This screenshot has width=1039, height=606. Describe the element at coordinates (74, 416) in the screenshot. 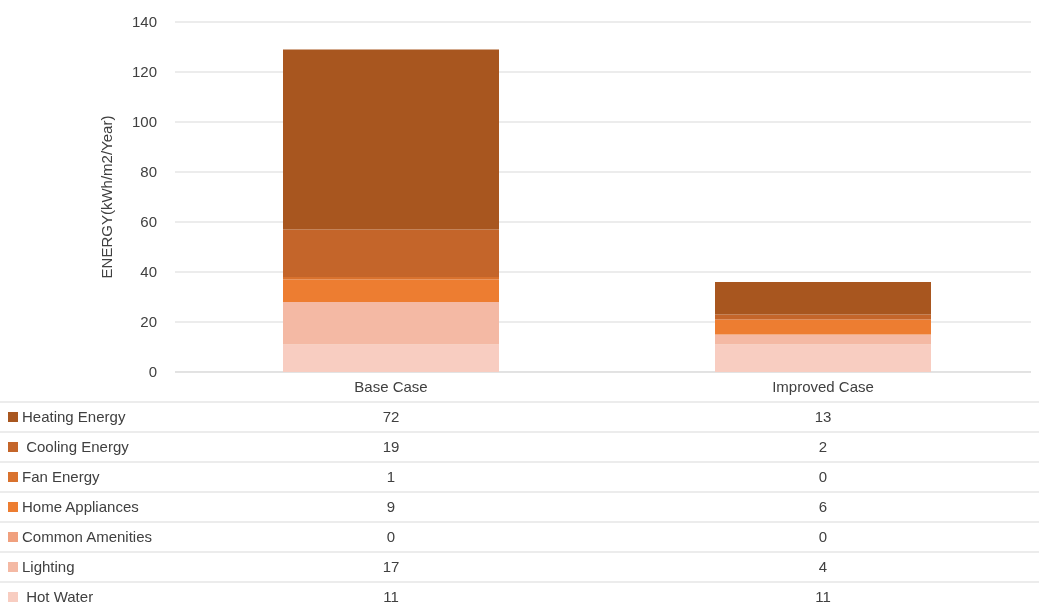

I see `legend-label: Heating Energy` at that location.